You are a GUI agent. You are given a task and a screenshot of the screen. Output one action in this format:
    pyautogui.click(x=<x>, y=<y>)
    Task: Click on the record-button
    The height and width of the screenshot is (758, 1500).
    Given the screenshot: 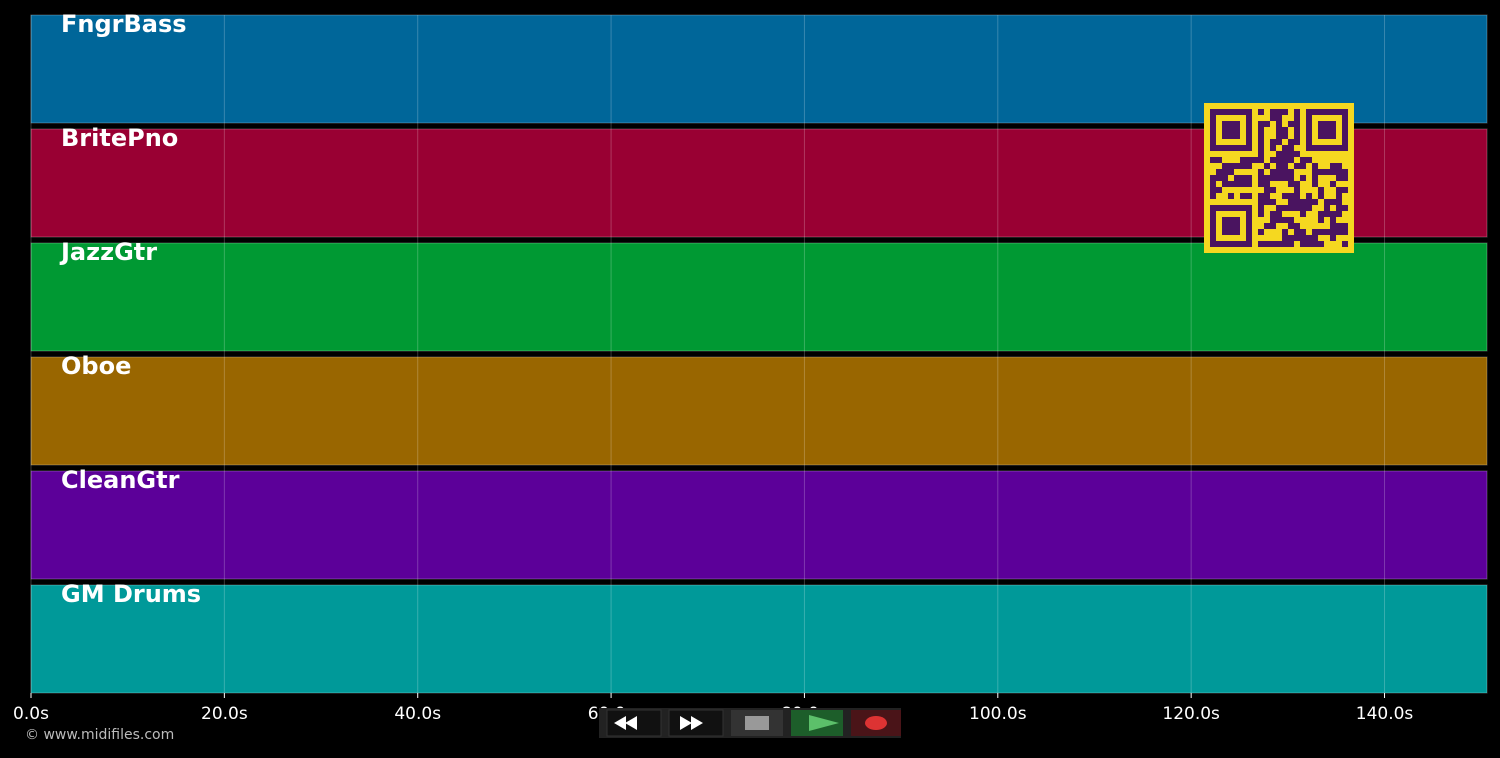 What is the action you would take?
    pyautogui.click(x=876, y=723)
    